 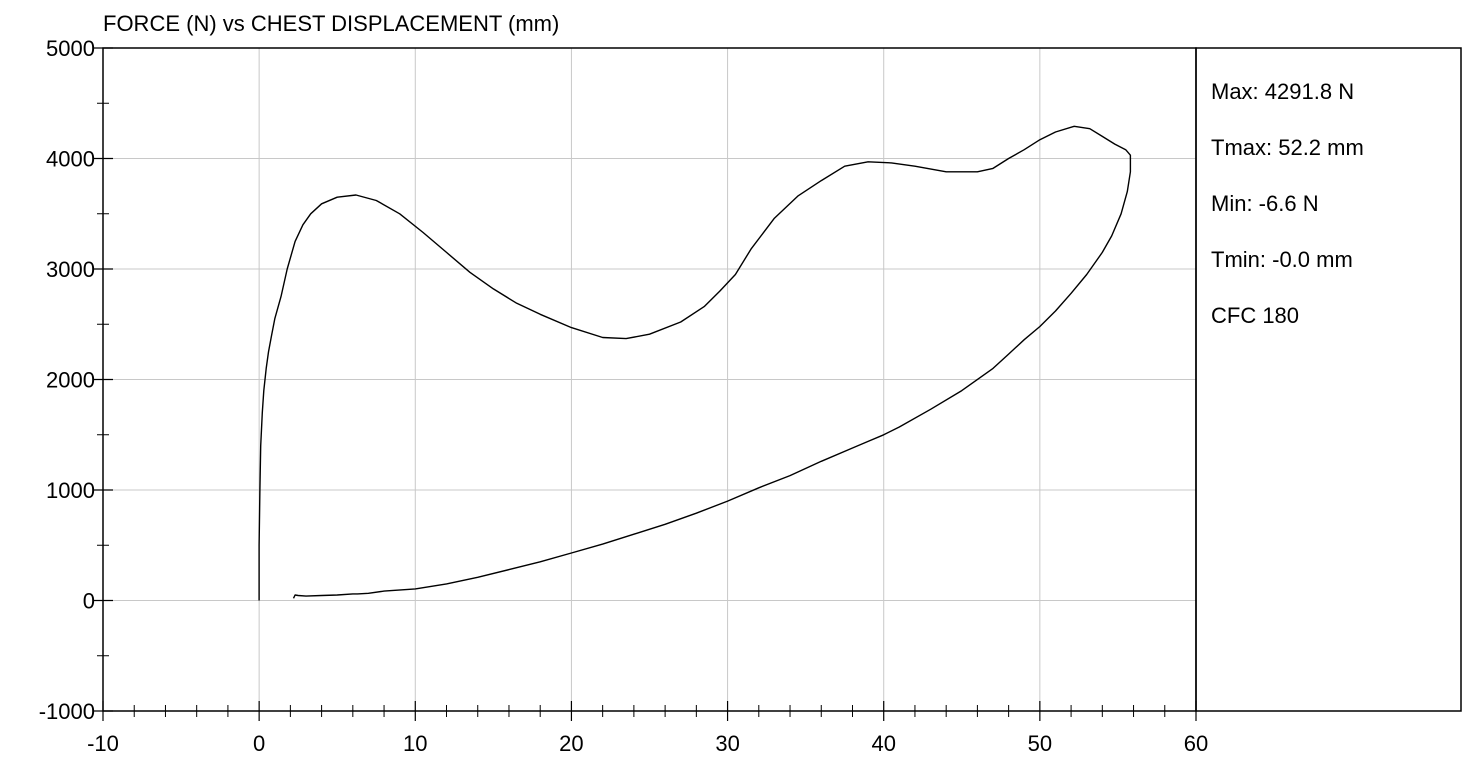 What do you see at coordinates (647, 743) in the screenshot?
I see `x-axis-tick-labels: -10 0 10 20 30 40 50 60` at bounding box center [647, 743].